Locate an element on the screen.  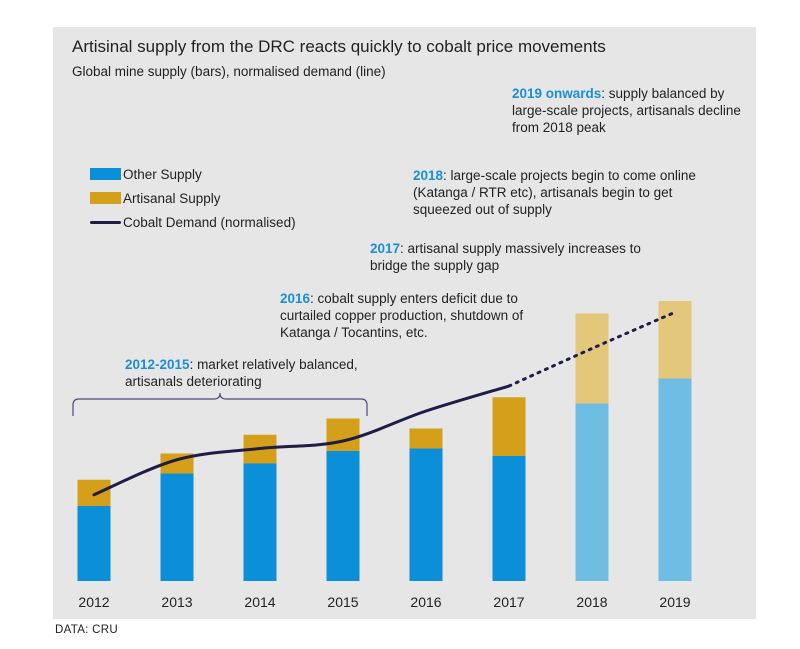
demand-line-forecast is located at coordinates (592, 349).